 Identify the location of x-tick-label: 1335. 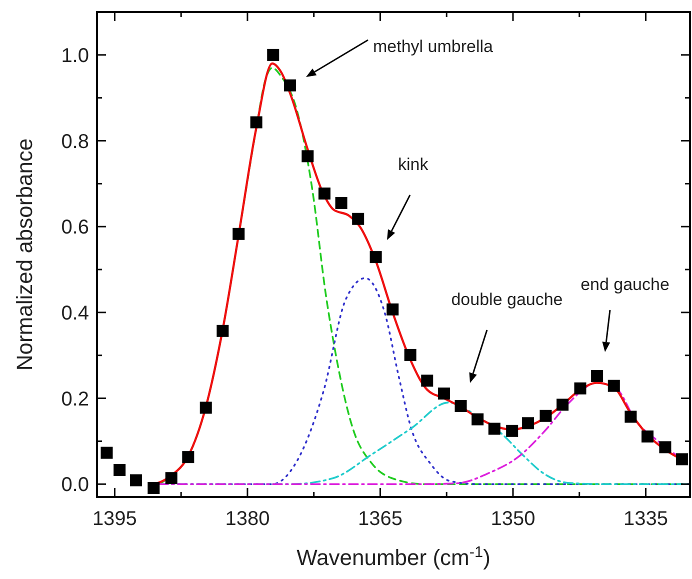
(645, 519).